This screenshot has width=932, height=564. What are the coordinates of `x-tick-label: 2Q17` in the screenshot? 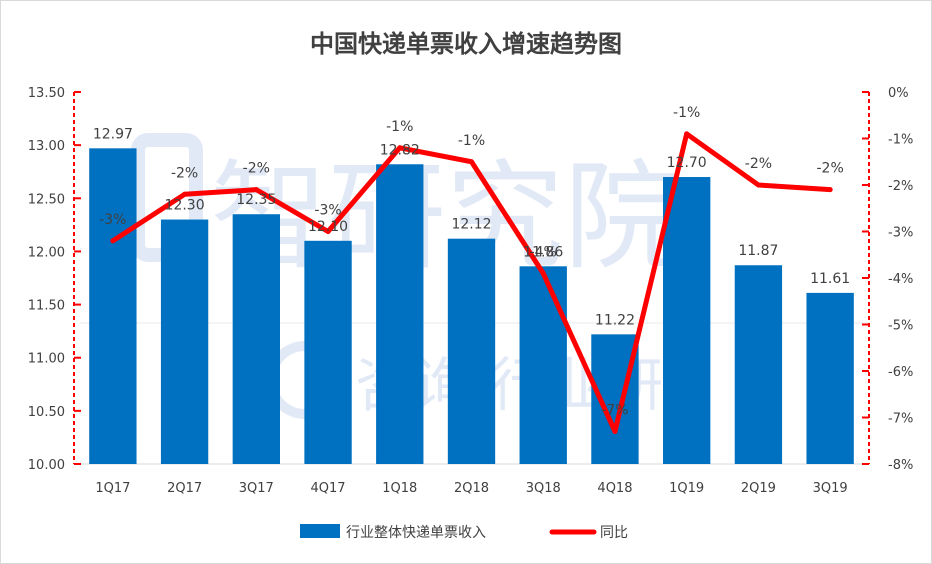 It's located at (184, 488).